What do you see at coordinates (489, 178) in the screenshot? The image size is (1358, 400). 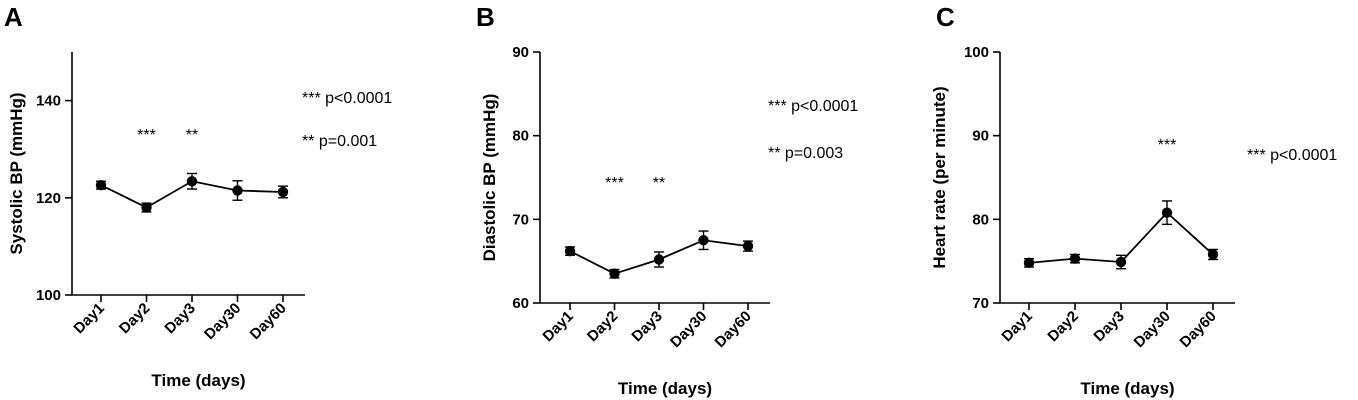 I see `y-axis-label: Diastolic BP (mmHg)` at bounding box center [489, 178].